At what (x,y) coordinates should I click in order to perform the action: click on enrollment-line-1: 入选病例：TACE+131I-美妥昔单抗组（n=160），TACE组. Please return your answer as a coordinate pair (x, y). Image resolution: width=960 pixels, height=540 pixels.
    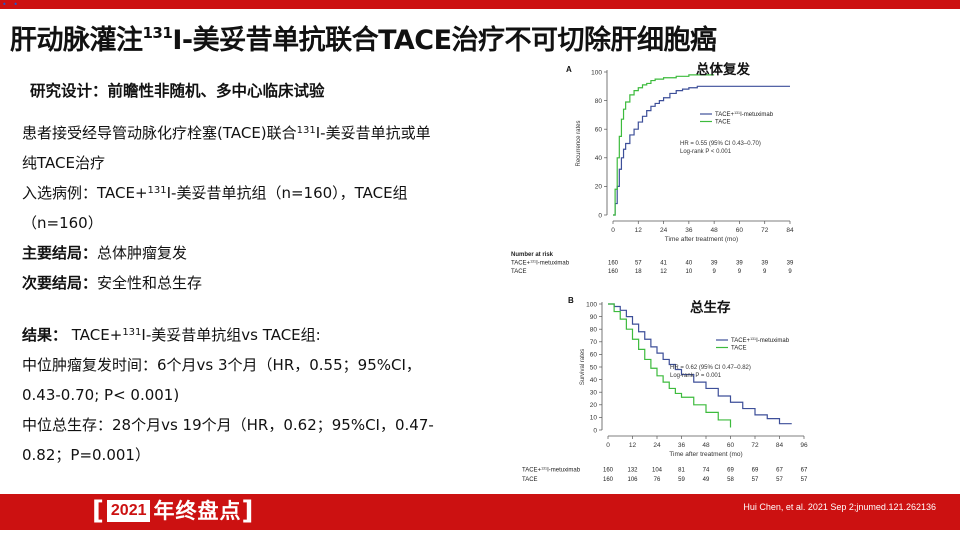
    Looking at the image, I should click on (215, 193).